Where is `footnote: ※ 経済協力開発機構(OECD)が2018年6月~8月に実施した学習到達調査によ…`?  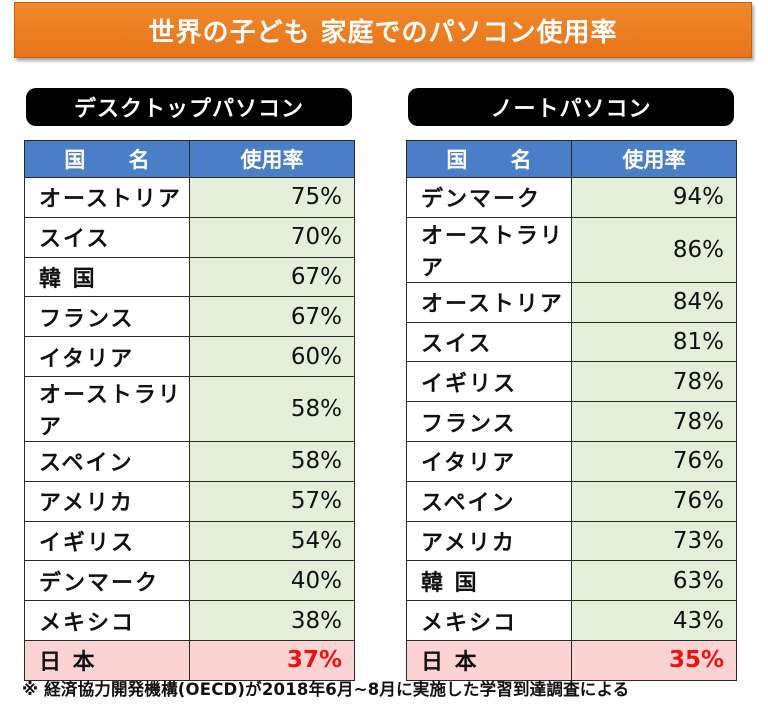 footnote: ※ 経済協力開発機構(OECD)が2018年6月~8月に実施した学習到達調査によ… is located at coordinates (326, 689).